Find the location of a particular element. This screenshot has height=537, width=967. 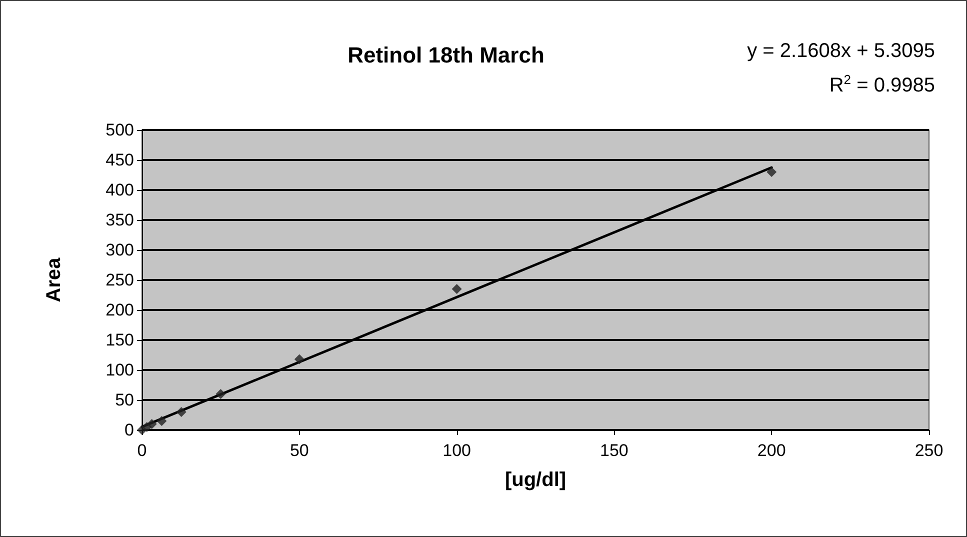

x-axis-title: [ug/dl] is located at coordinates (535, 480).